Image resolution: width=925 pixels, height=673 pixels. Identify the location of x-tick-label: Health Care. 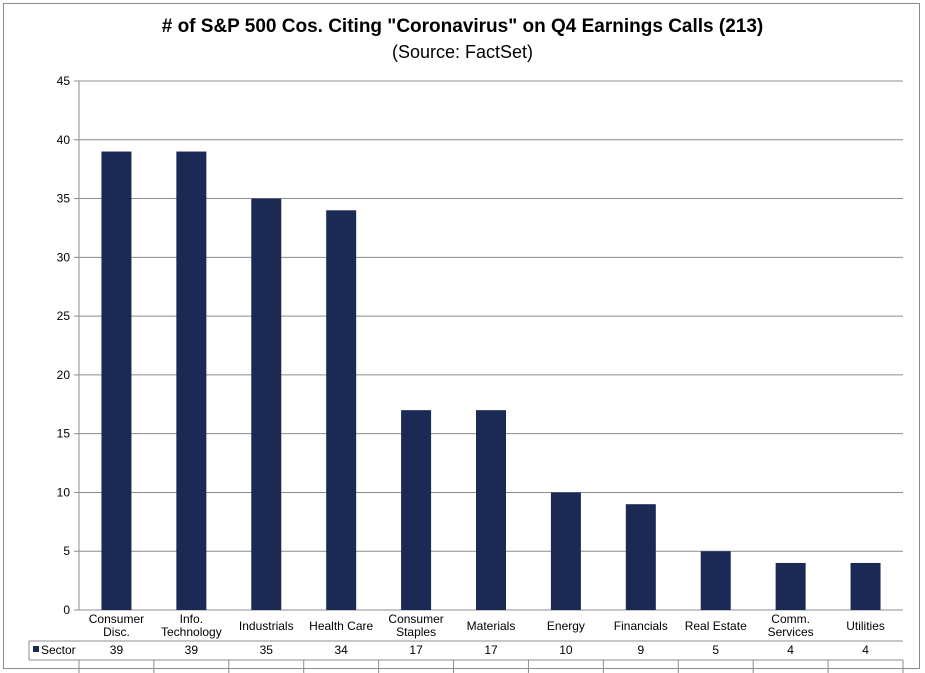
(341, 626).